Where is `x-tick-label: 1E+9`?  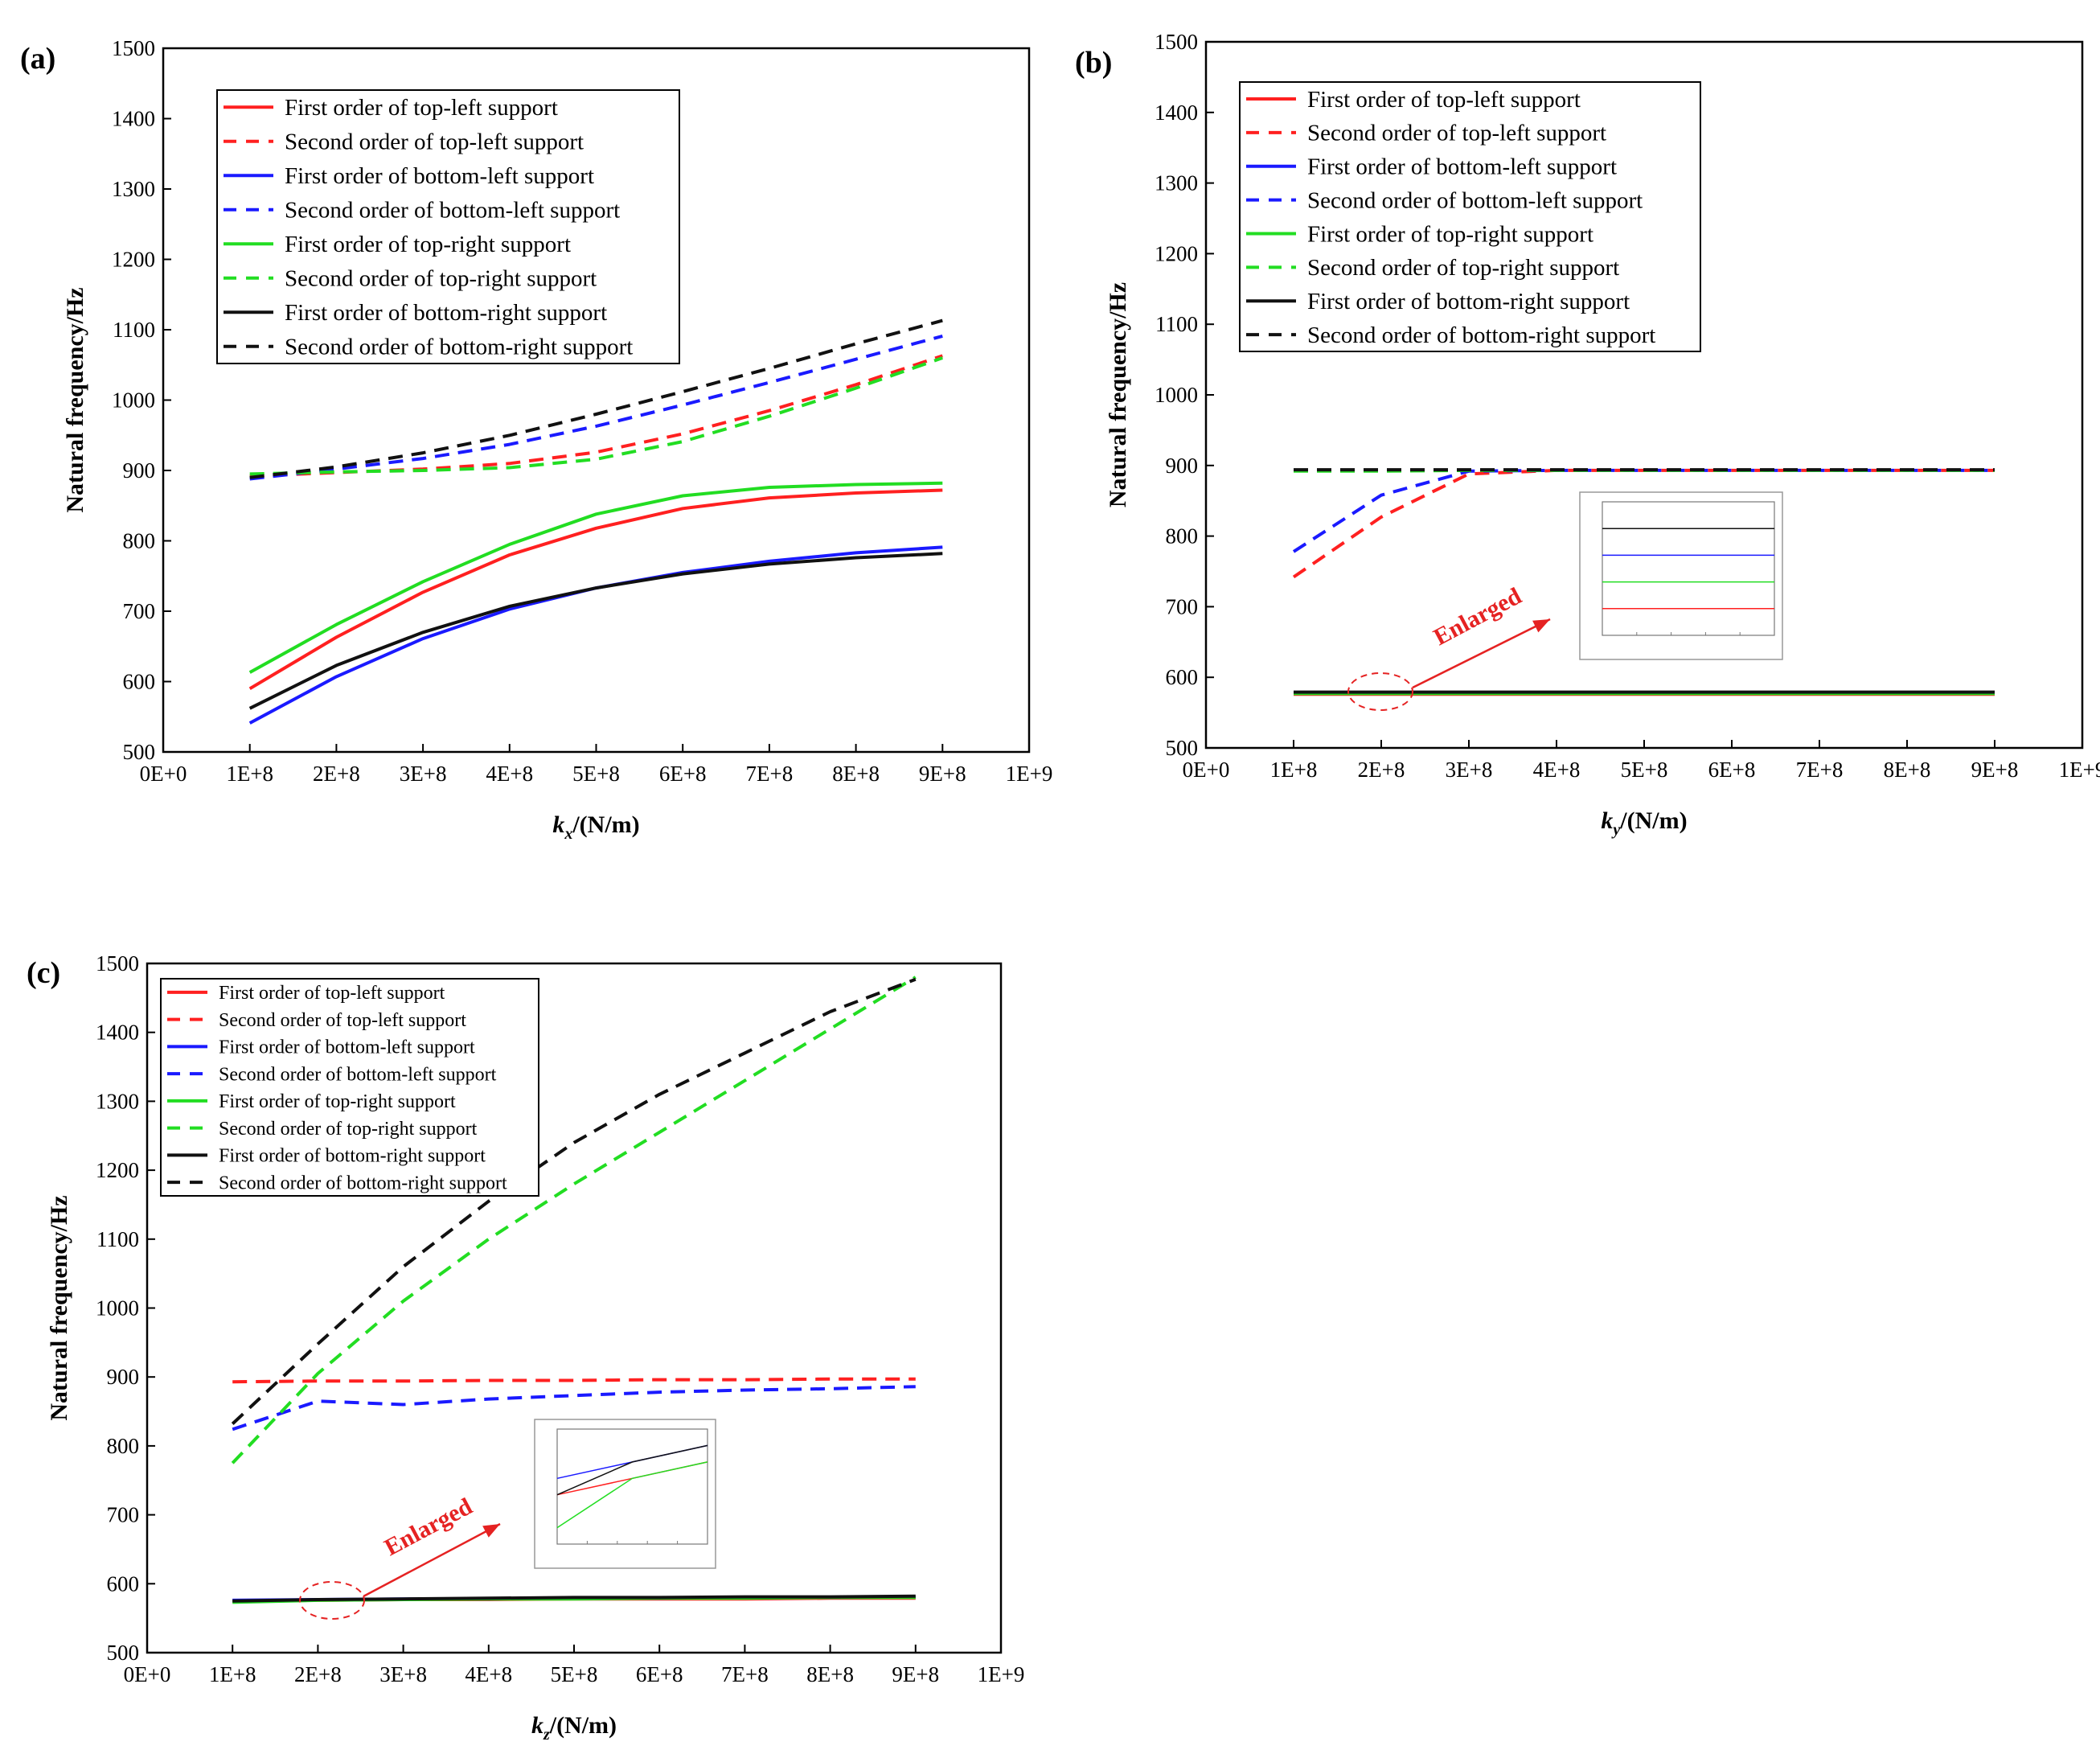
x-tick-label: 1E+9 is located at coordinates (1002, 1674).